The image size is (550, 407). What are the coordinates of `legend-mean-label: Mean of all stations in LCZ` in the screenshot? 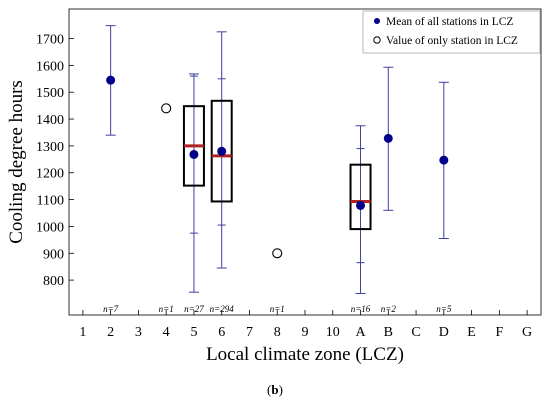 It's located at (449, 22).